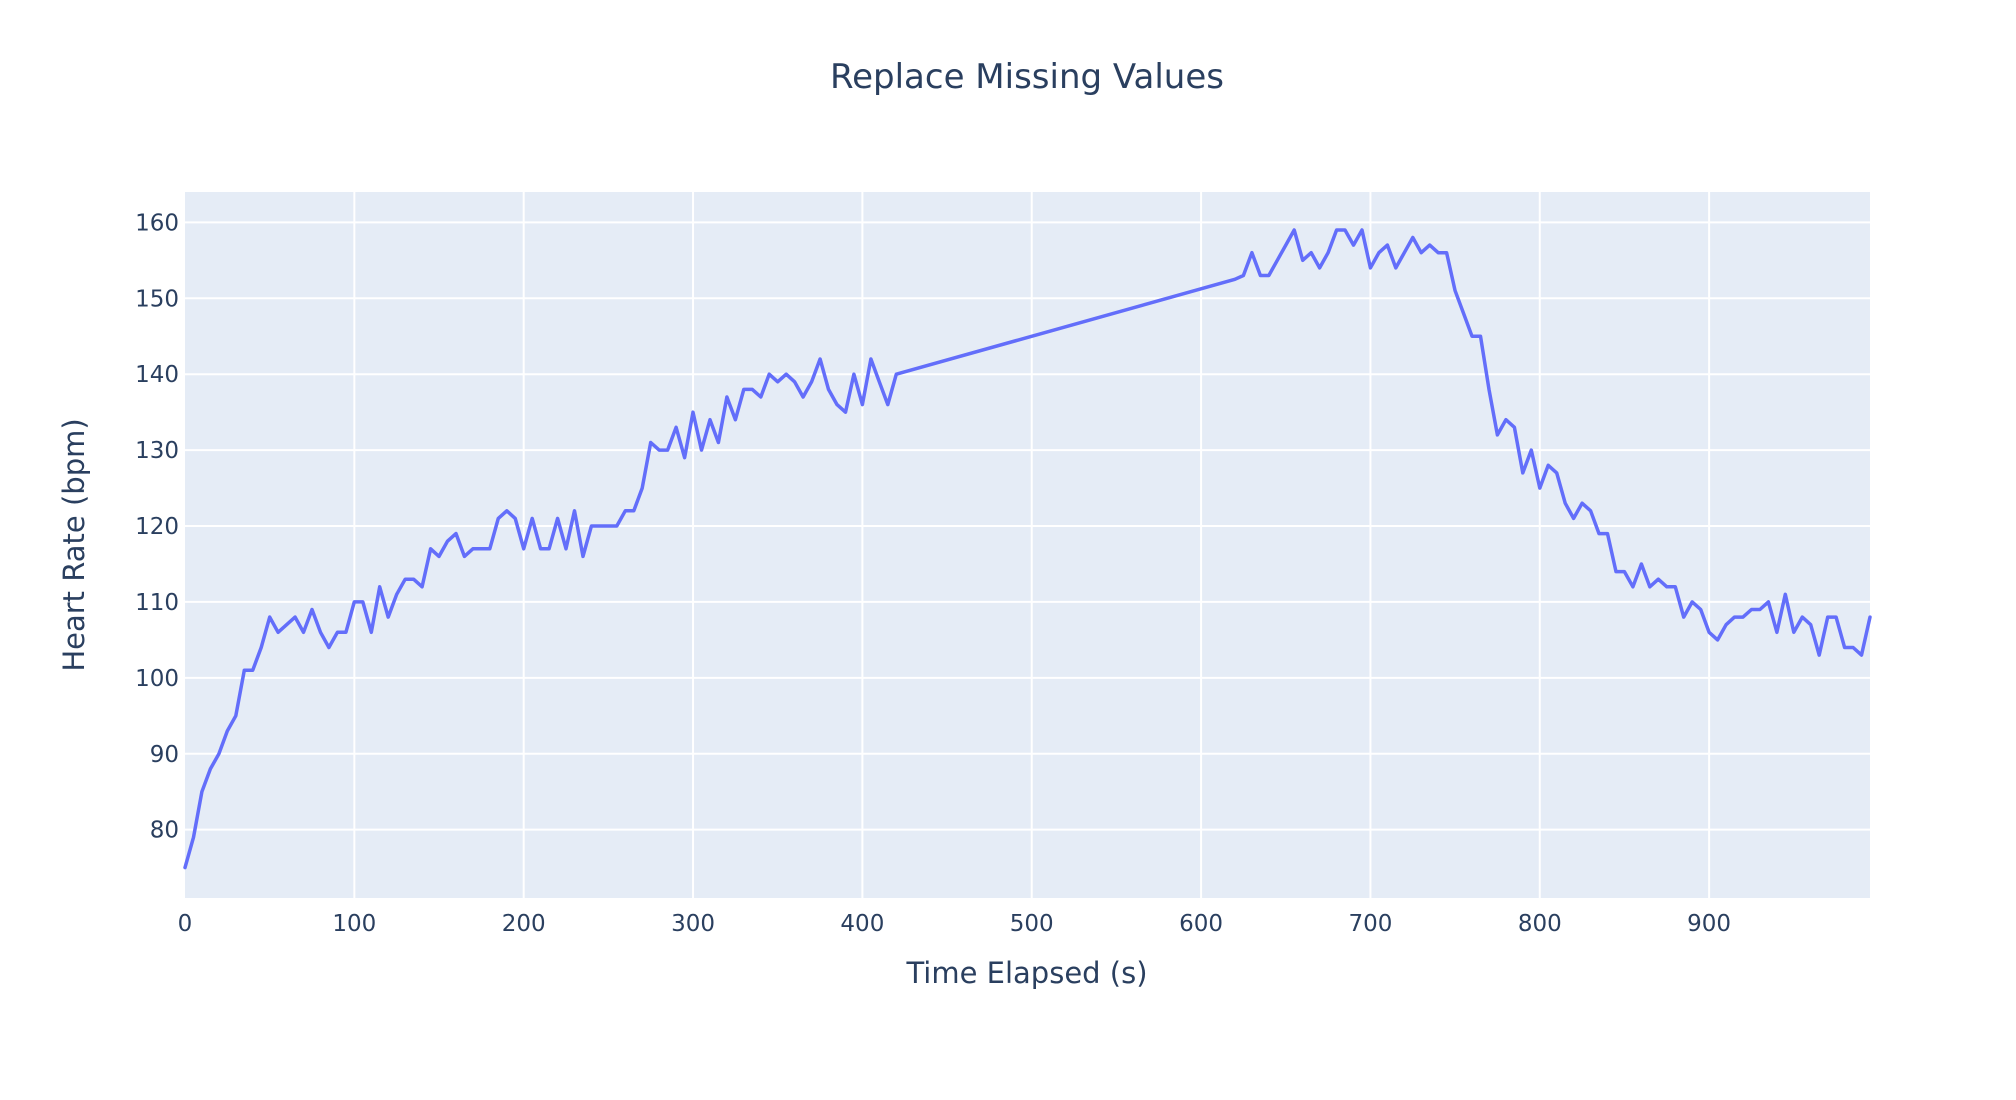 The height and width of the screenshot is (1100, 2016). What do you see at coordinates (1027, 77) in the screenshot?
I see `chart-title: Replace Missing Values` at bounding box center [1027, 77].